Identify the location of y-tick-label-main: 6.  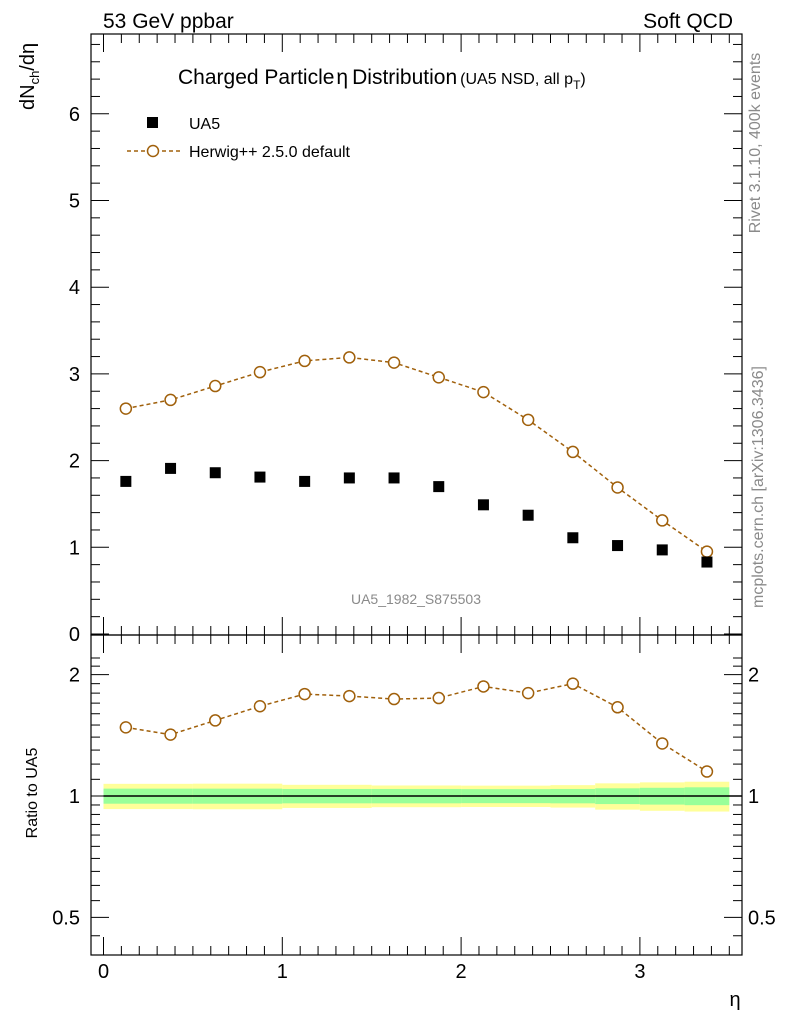
(74, 115).